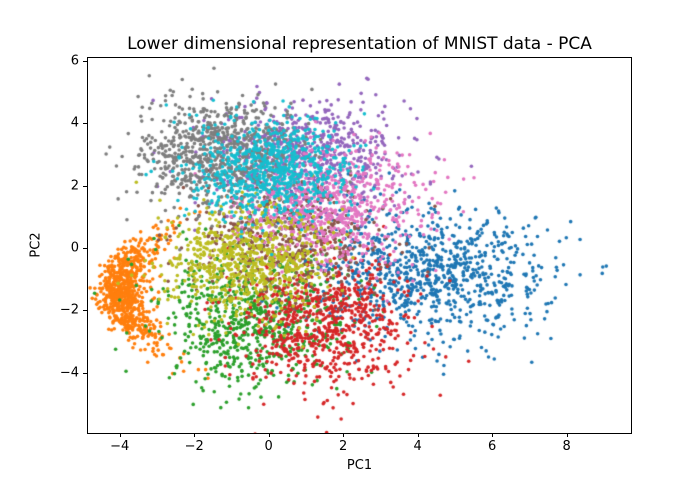  I want to click on x-tick-label: 4, so click(417, 446).